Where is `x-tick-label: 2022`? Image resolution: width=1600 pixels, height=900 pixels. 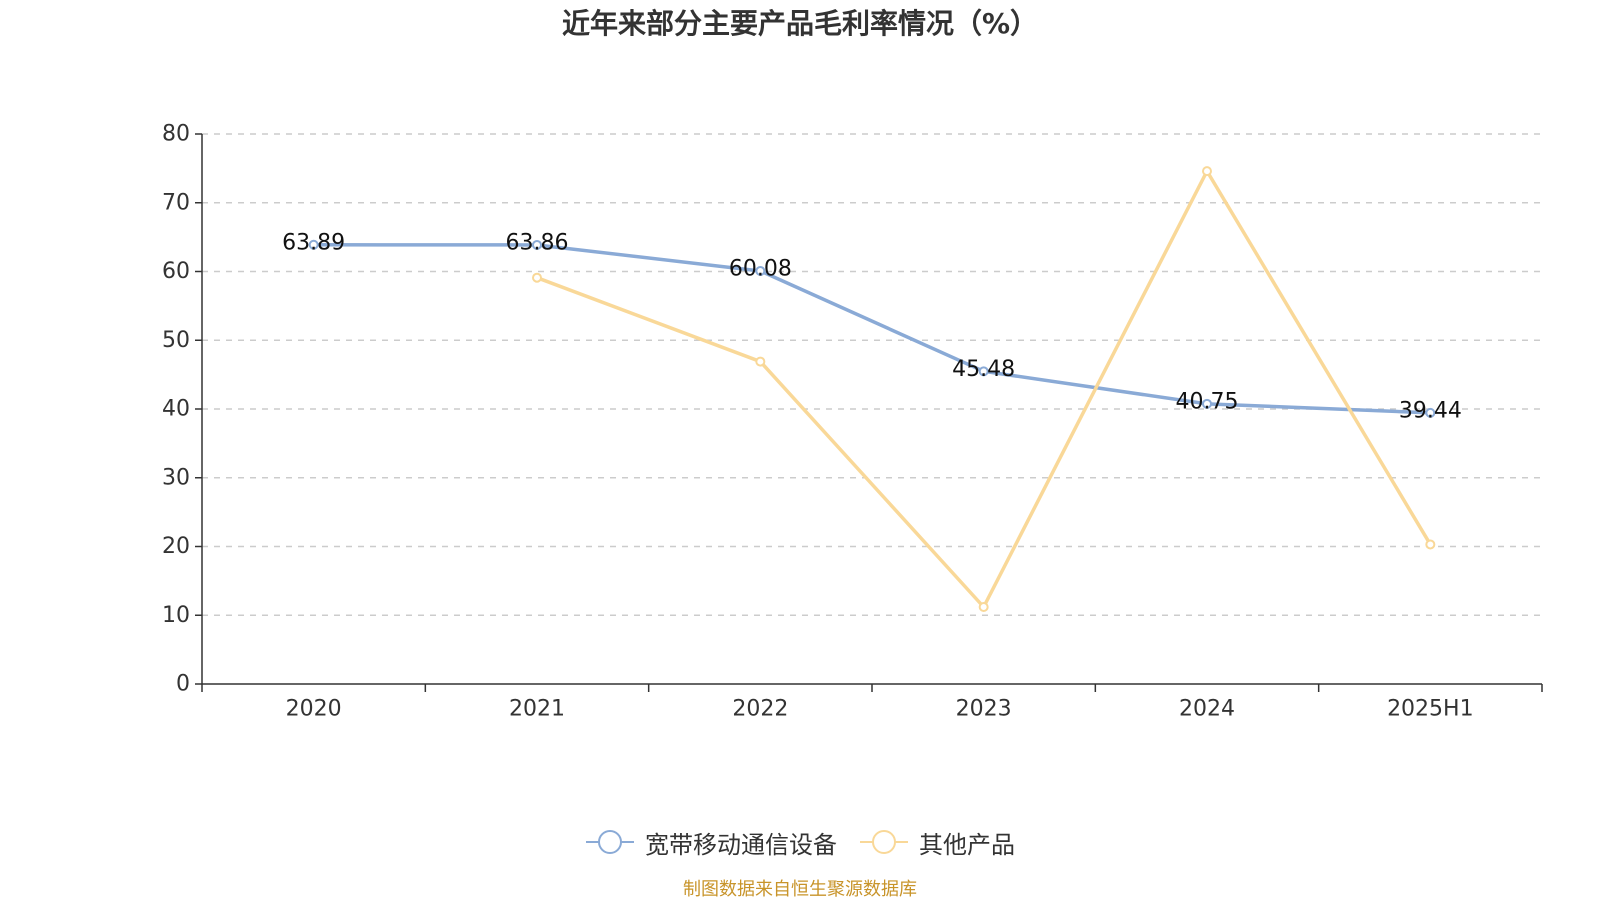 x-tick-label: 2022 is located at coordinates (760, 709).